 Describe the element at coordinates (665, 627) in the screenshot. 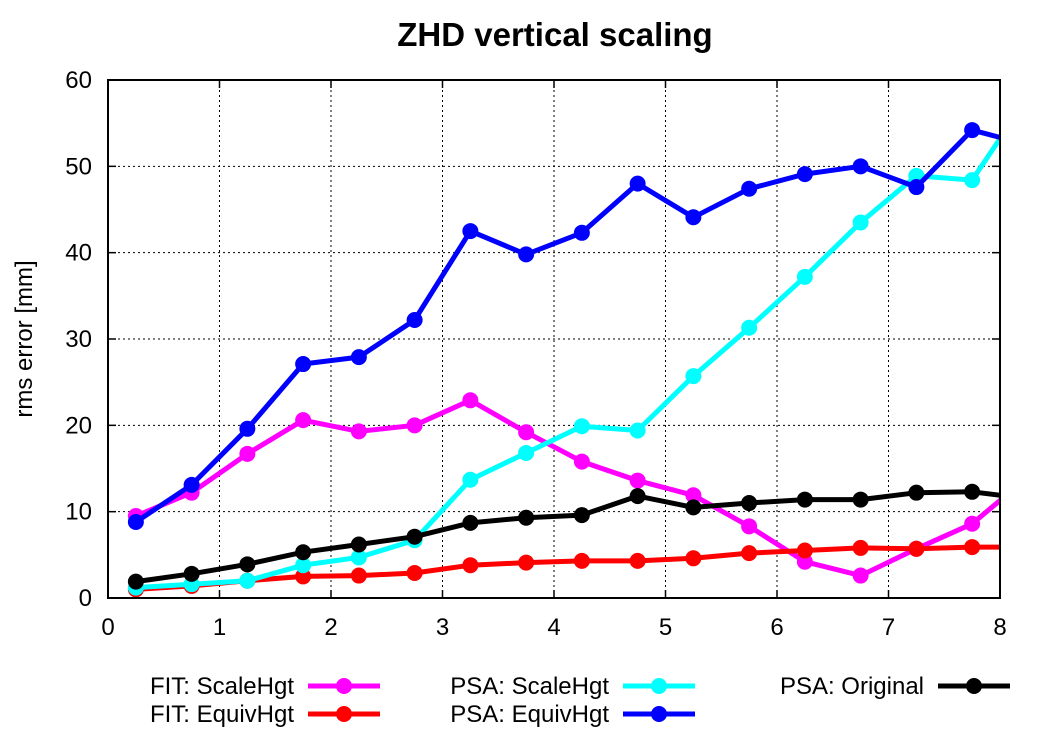

I see `x-tick-label: 5` at that location.